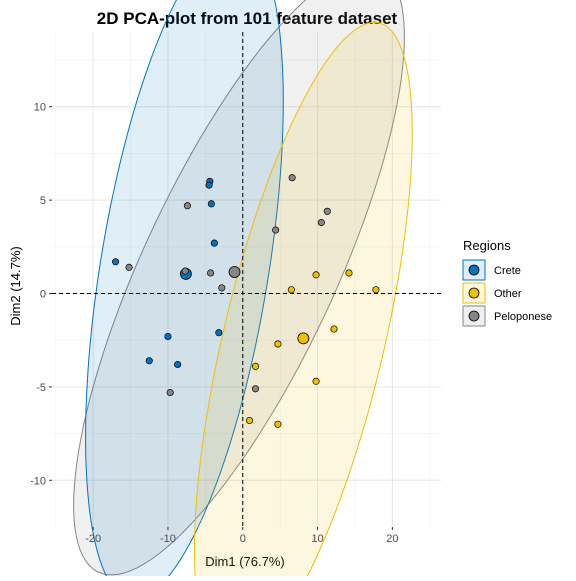  What do you see at coordinates (43, 295) in the screenshot?
I see `y-tick-label: 0` at bounding box center [43, 295].